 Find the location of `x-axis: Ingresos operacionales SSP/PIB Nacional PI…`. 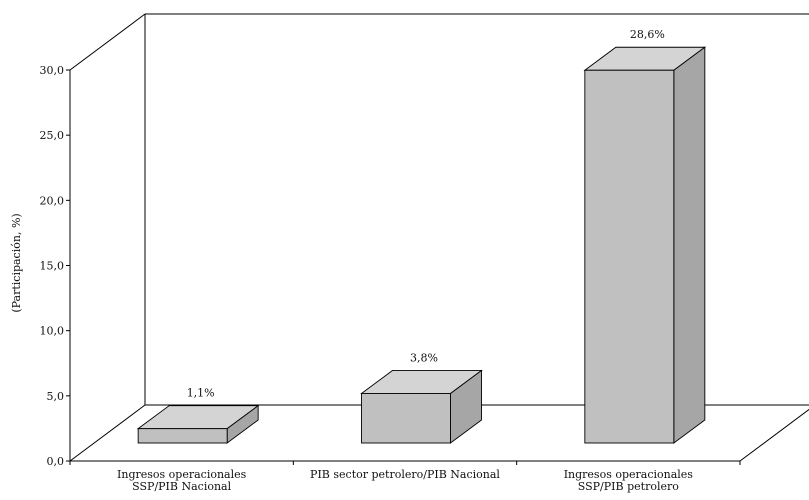

x-axis: Ingresos operacionales SSP/PIB Nacional PI… is located at coordinates (405, 477).